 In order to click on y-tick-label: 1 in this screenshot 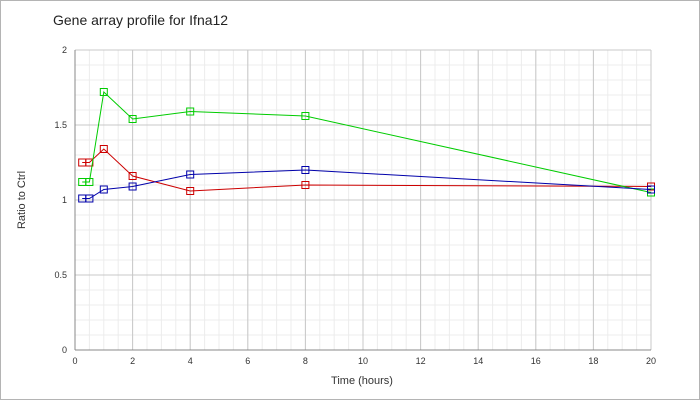, I will do `click(64, 200)`.